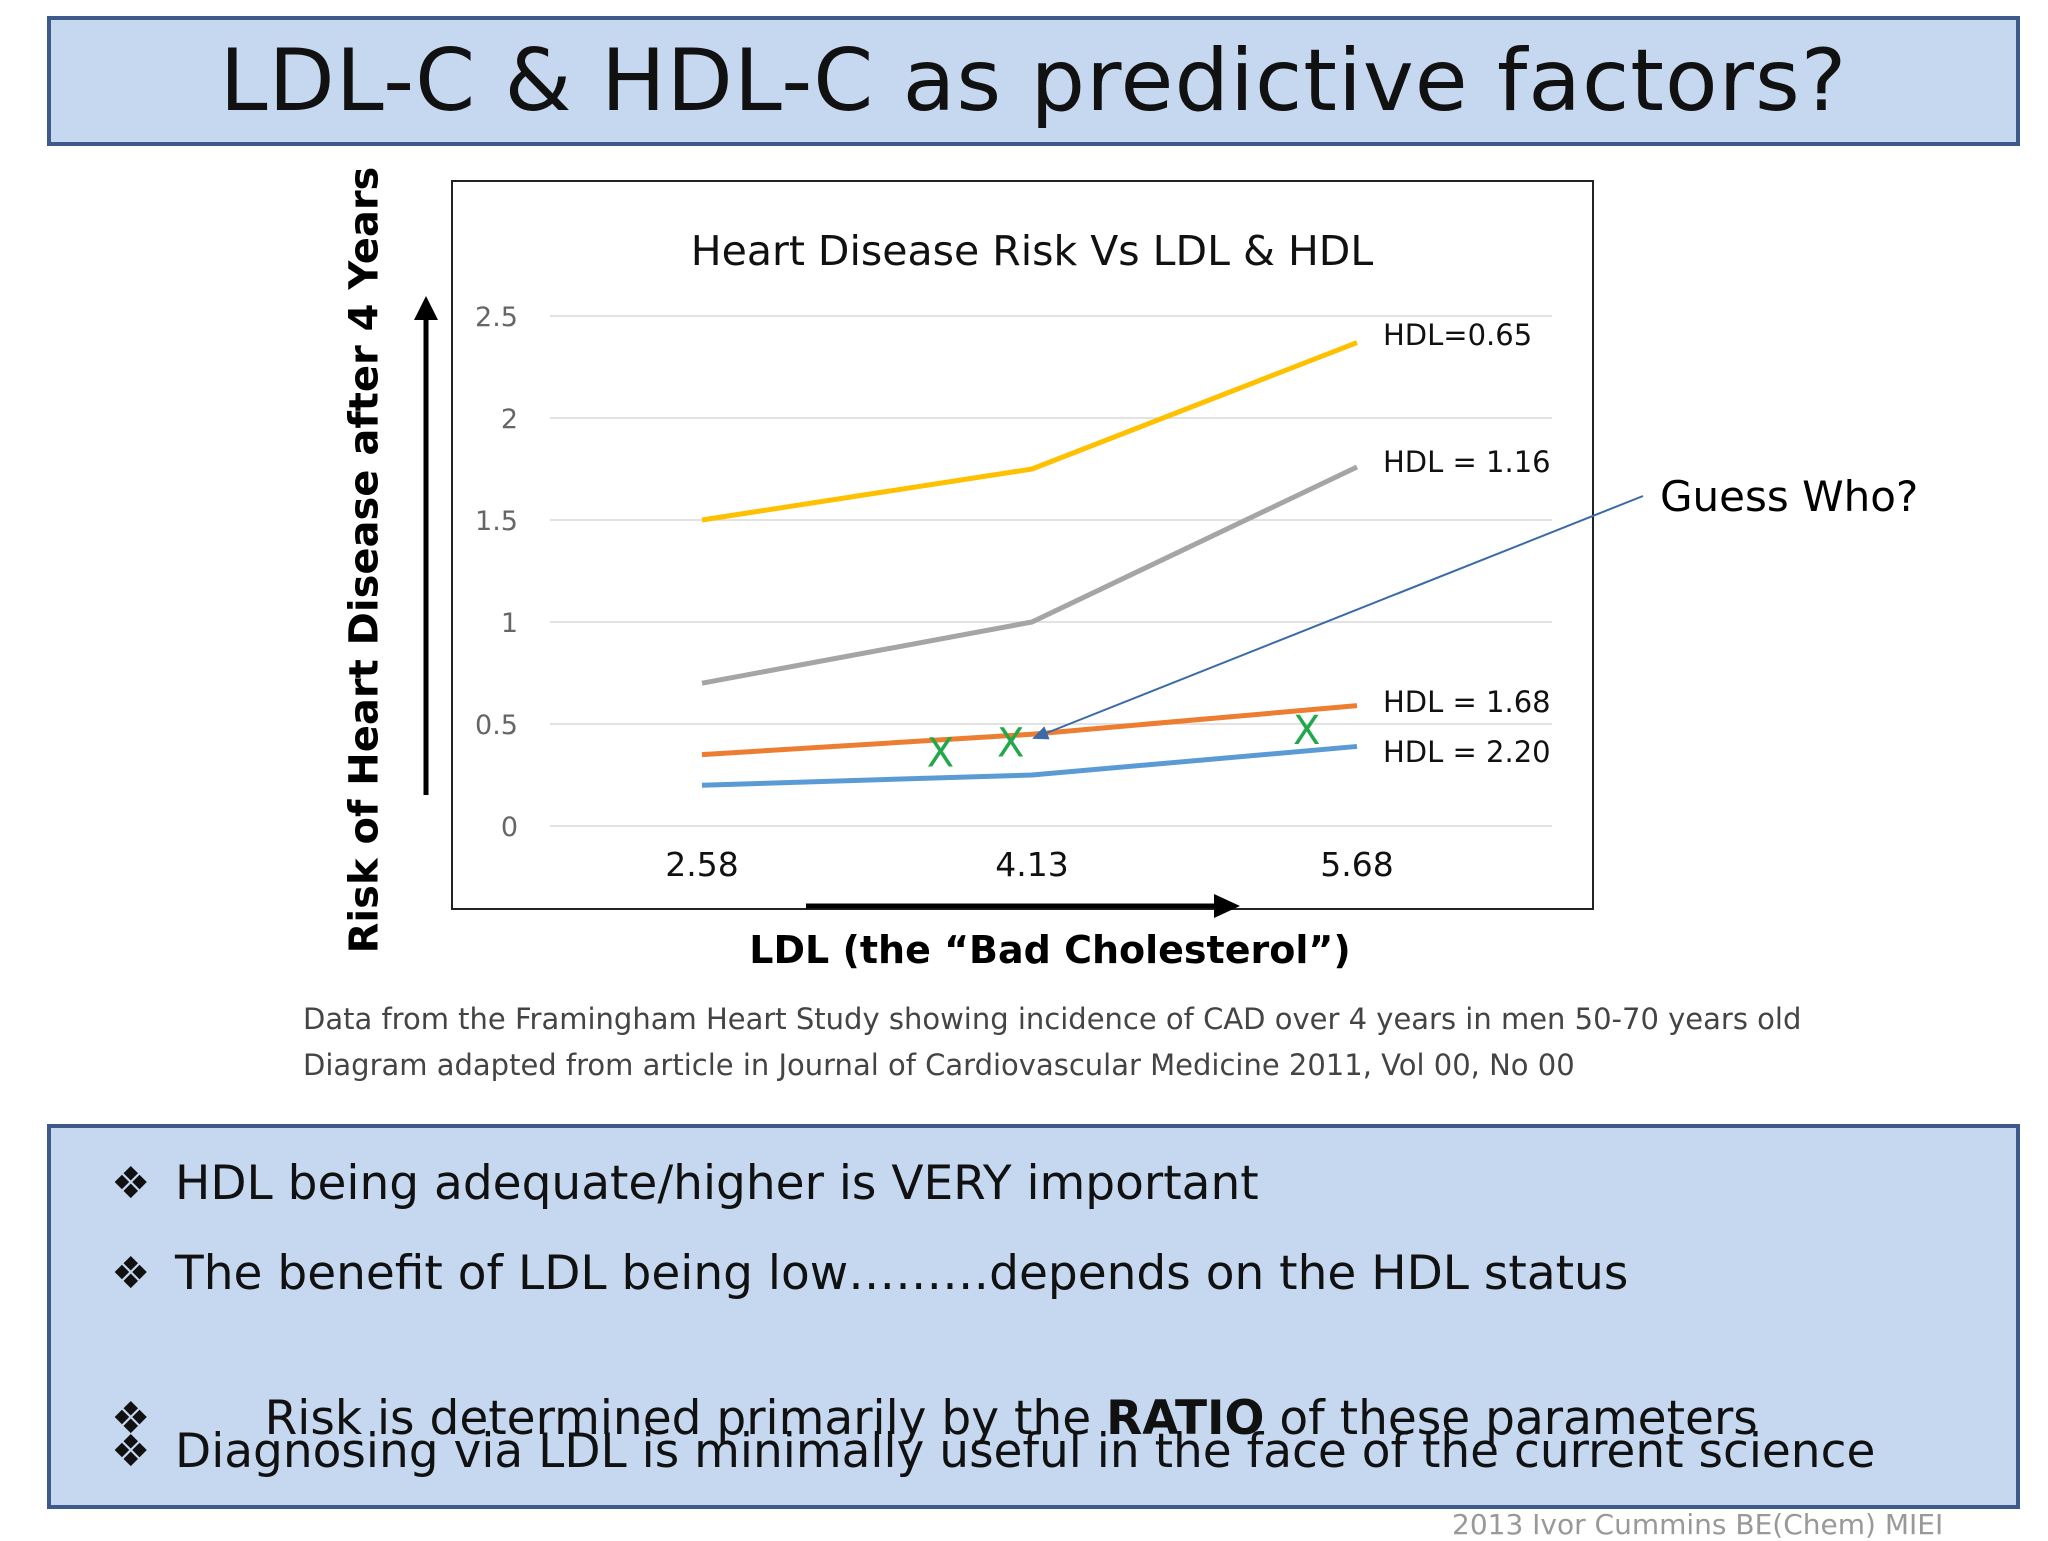  Describe the element at coordinates (1697, 1524) in the screenshot. I see `copyright: 2013 Ivor Cummins BE(Chem) MIEI` at that location.